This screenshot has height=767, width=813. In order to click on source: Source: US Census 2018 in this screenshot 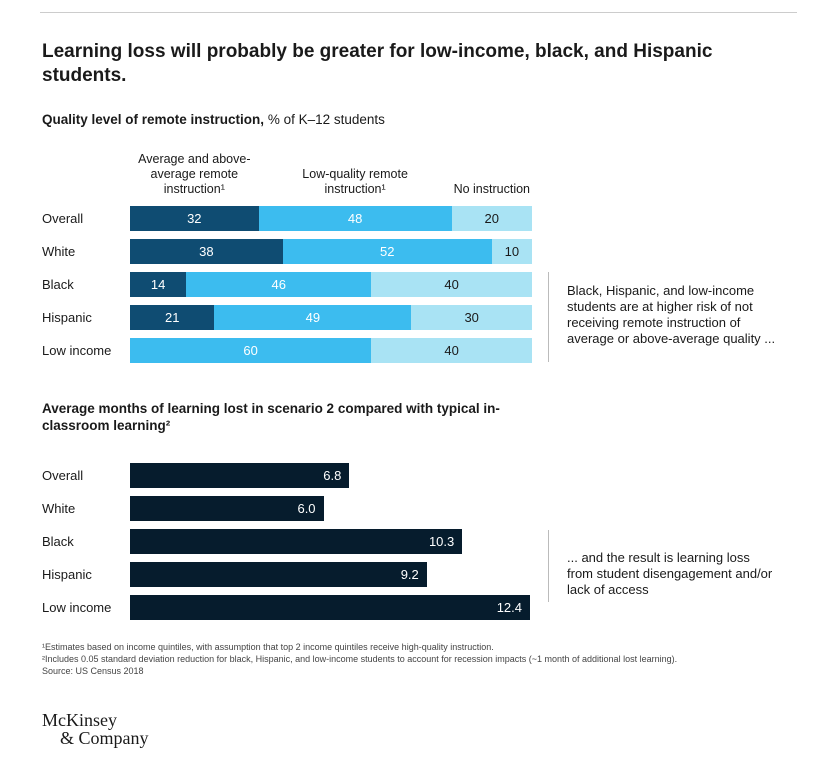, I will do `click(93, 671)`.